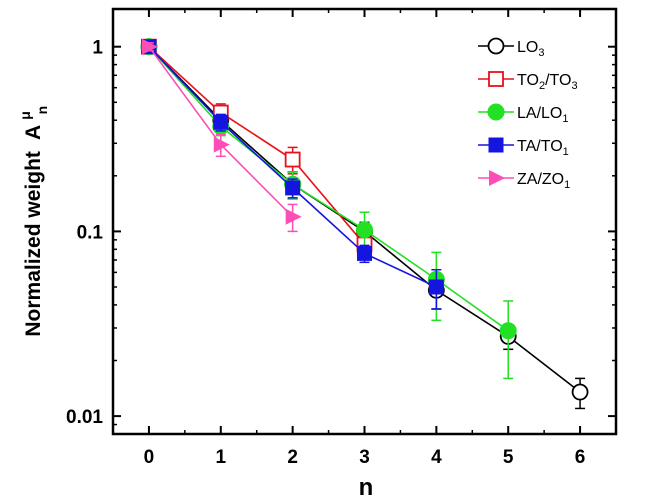 This screenshot has height=500, width=651. What do you see at coordinates (364, 457) in the screenshot?
I see `x-tick-label: 3` at bounding box center [364, 457].